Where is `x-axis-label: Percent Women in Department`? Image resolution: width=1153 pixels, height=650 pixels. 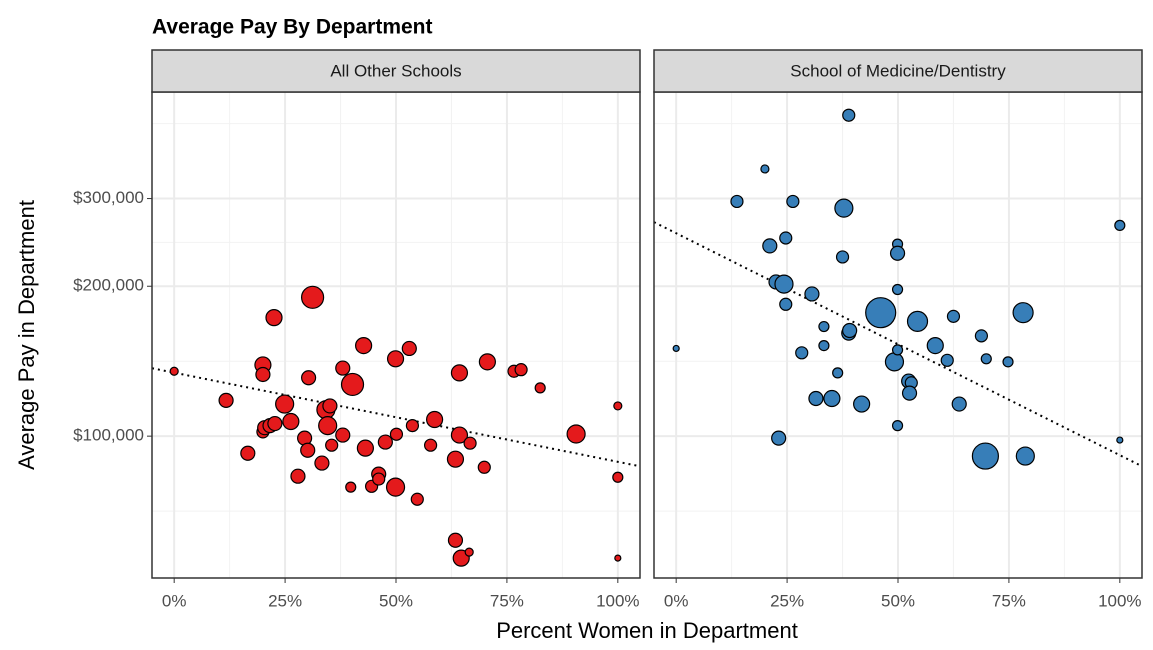 x-axis-label: Percent Women in Department is located at coordinates (647, 630).